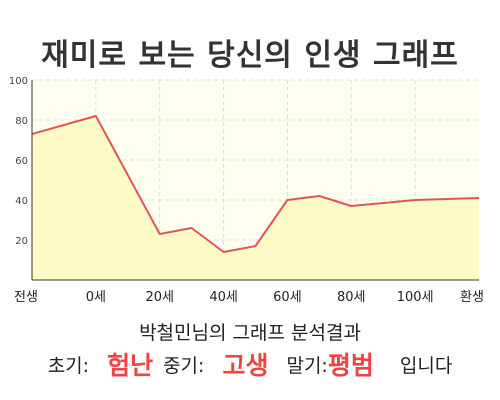 The width and height of the screenshot is (500, 400). I want to click on mid-value: 고생, so click(245, 365).